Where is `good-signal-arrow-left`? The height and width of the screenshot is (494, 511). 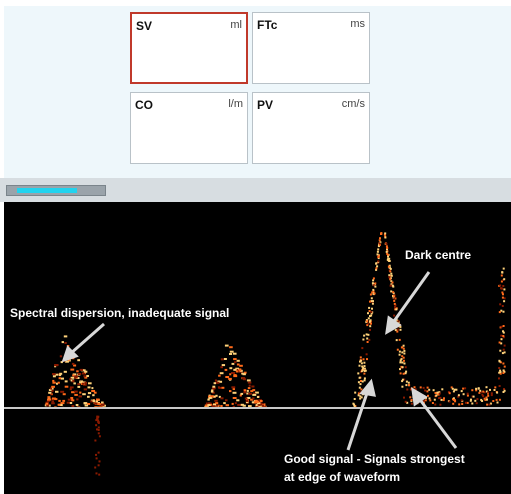 good-signal-arrow-left is located at coordinates (358, 420).